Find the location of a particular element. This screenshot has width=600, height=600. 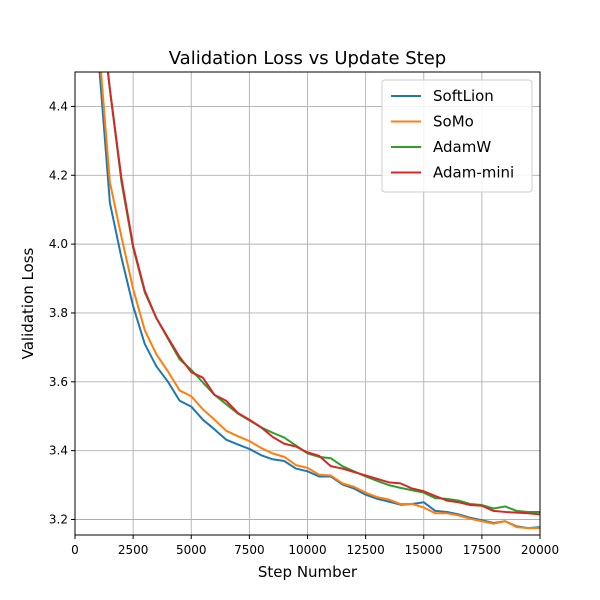

legend-label-adamw: AdamW is located at coordinates (462, 147).